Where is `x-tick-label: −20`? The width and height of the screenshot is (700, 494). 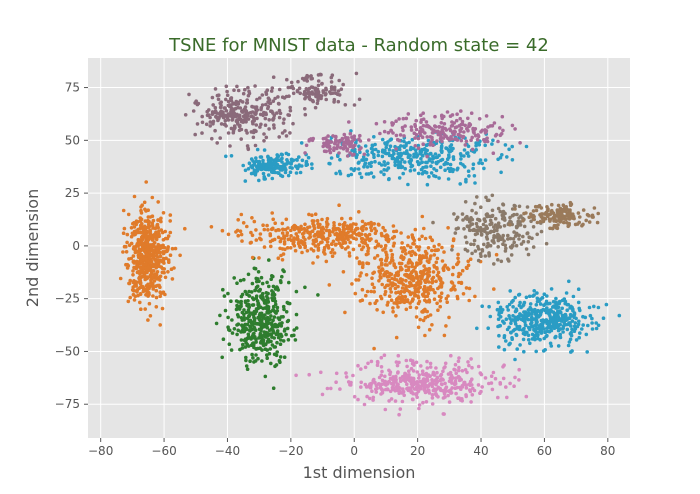
x-tick-label: −20 is located at coordinates (290, 451).